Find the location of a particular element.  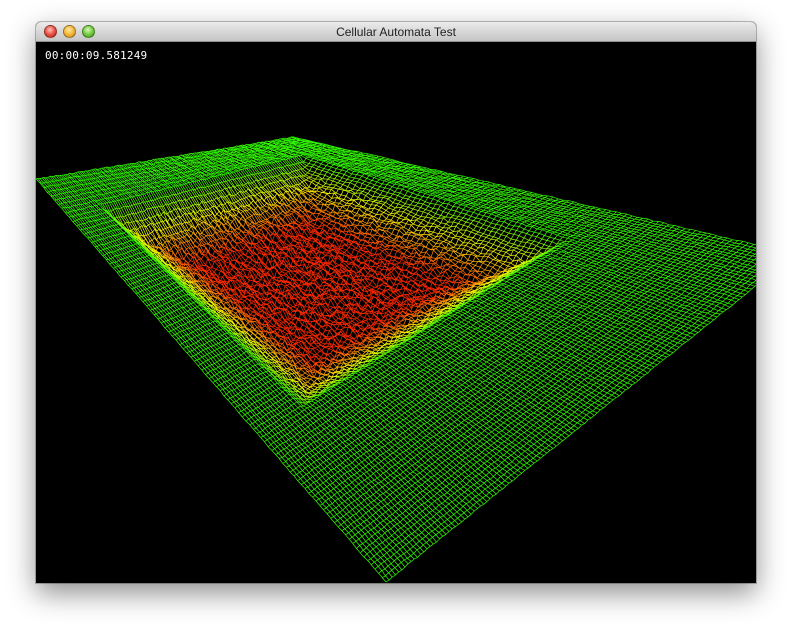

minimize-button is located at coordinates (69, 31).